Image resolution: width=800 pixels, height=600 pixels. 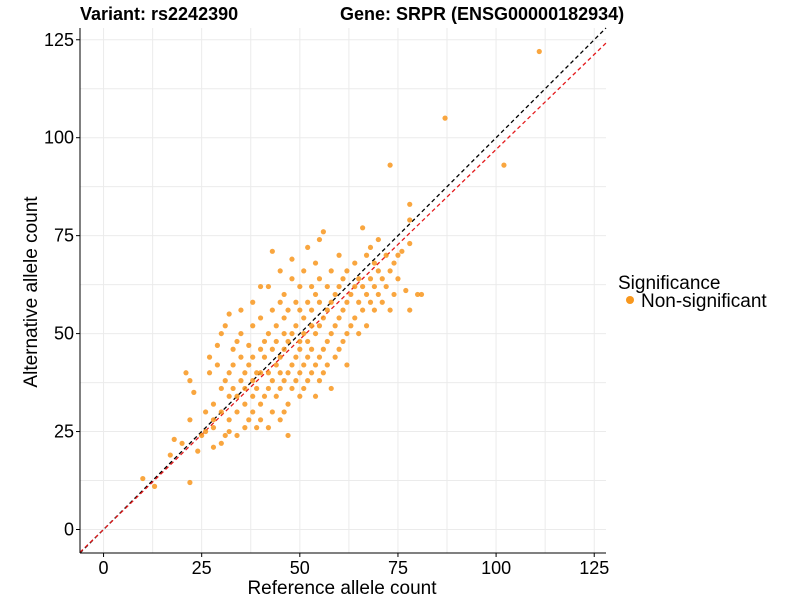 I want to click on y-tick-label: 100, so click(x=59, y=138).